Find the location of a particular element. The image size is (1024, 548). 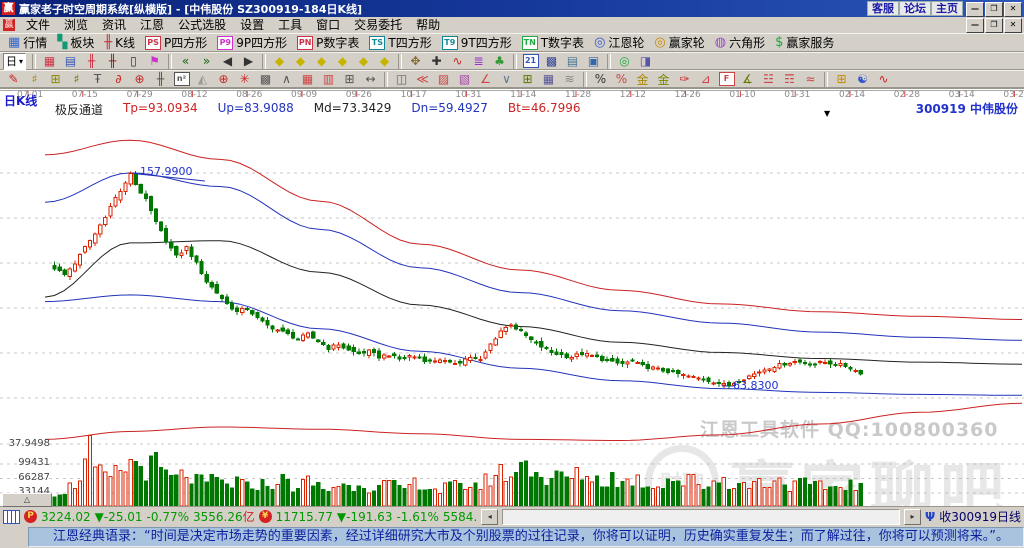

panel-icon: ◫ is located at coordinates (401, 79).